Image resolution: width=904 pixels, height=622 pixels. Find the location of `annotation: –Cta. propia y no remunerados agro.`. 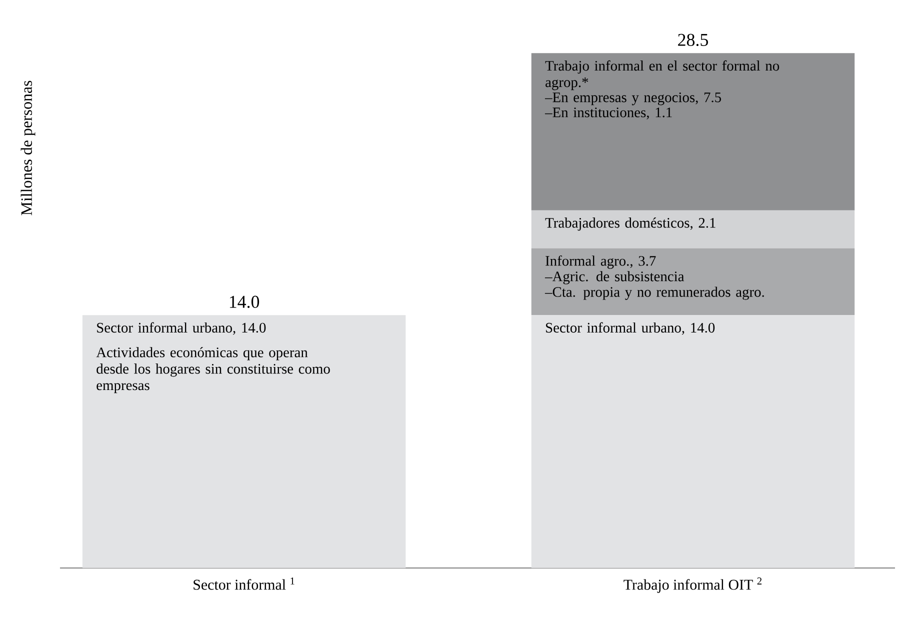

annotation: –Cta. propia y no remunerados agro. is located at coordinates (654, 293).